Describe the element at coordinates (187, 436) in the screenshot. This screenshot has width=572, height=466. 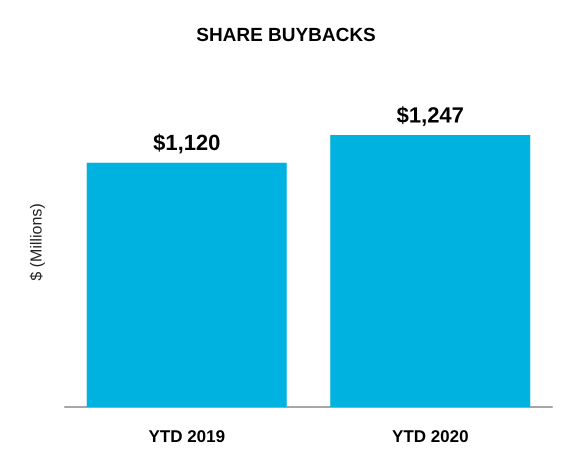
I see `x-tick-label: YTD 2019` at that location.